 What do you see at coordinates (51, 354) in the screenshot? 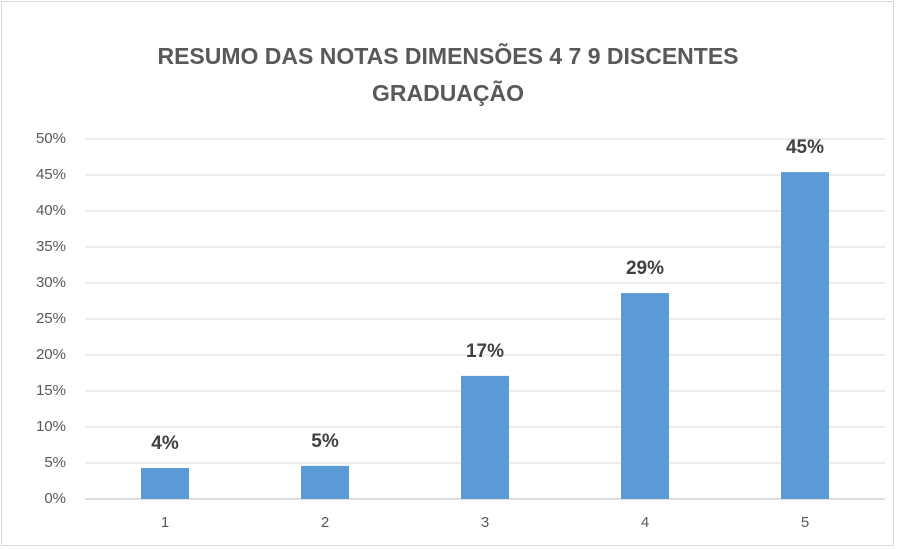
I see `y-tick-label: 20%` at bounding box center [51, 354].